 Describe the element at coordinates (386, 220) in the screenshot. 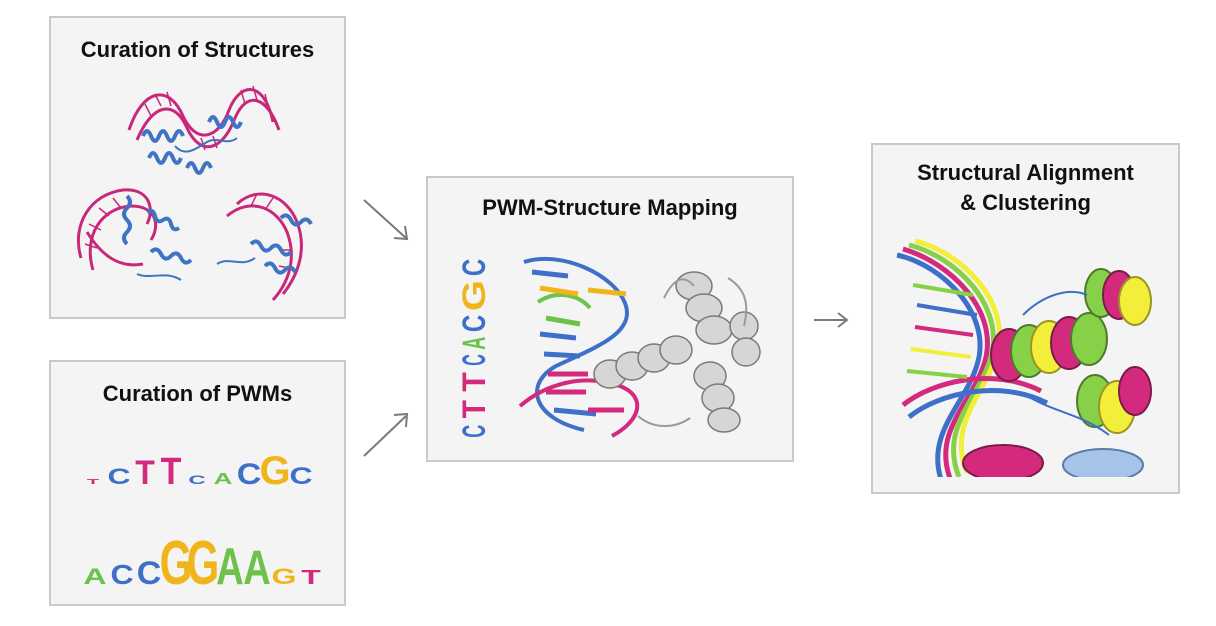

I see `arrow-structures-to-mapping` at that location.